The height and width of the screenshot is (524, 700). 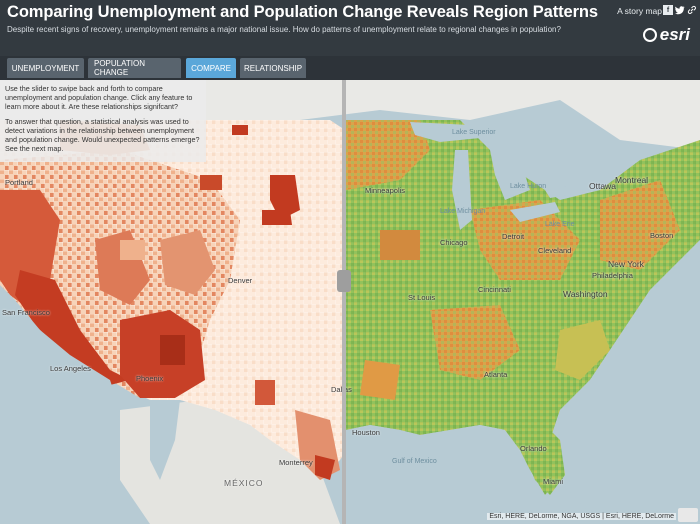 I want to click on city-label-ottawa: Ottawa, so click(x=602, y=186).